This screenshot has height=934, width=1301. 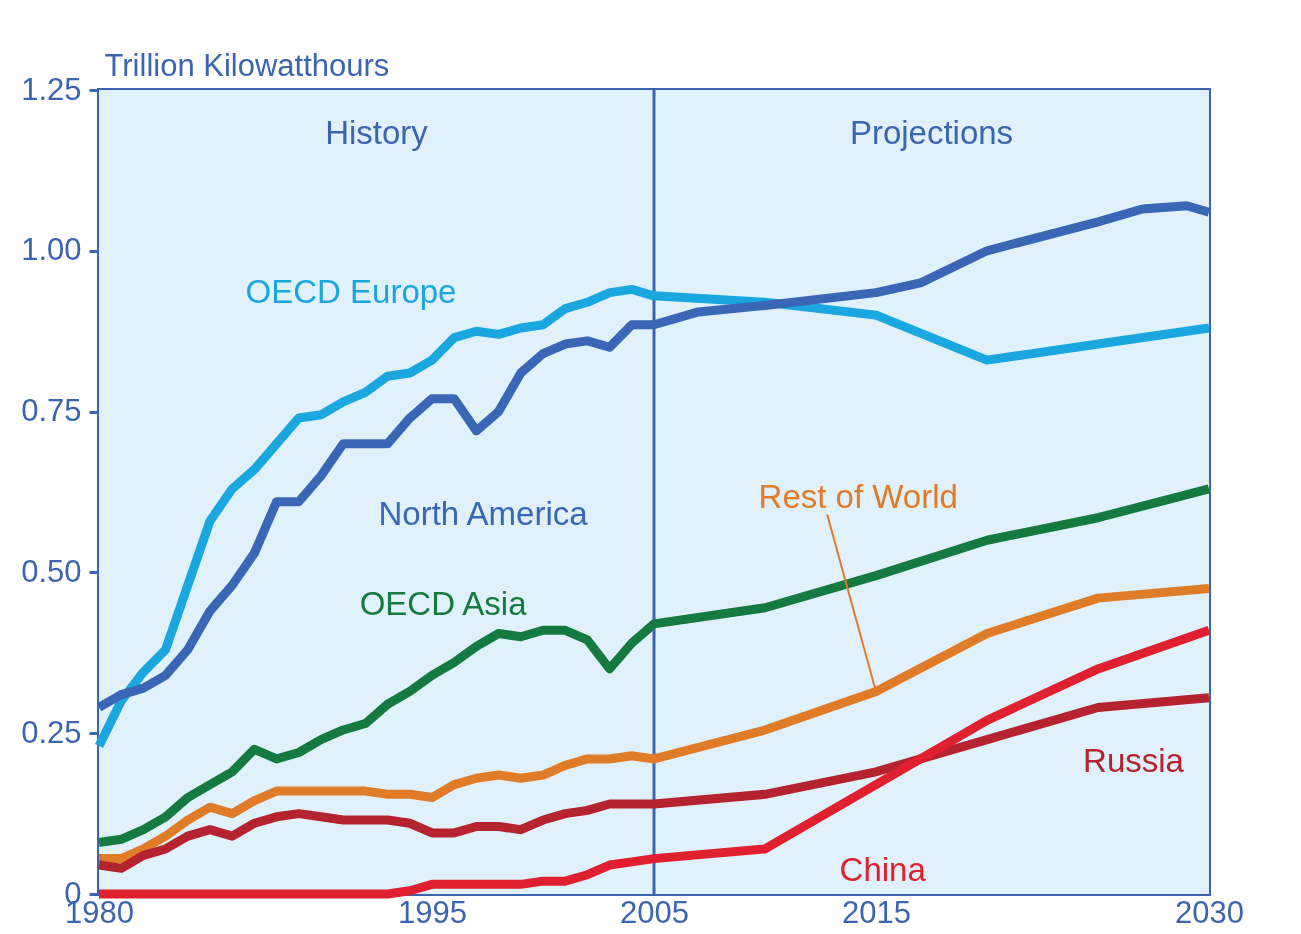 What do you see at coordinates (654, 912) in the screenshot?
I see `x-tick-label: 2005` at bounding box center [654, 912].